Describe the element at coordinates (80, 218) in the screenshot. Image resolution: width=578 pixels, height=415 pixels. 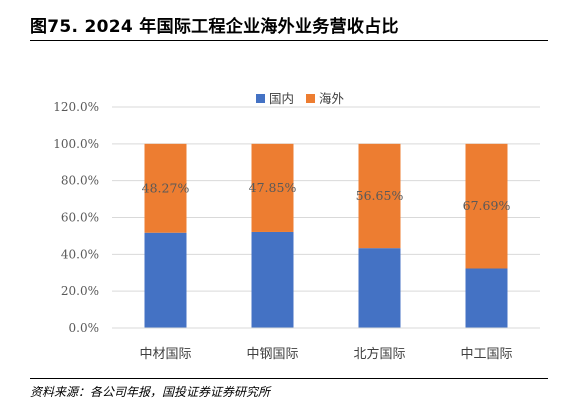
I see `y-tick-label: 60.0%` at that location.